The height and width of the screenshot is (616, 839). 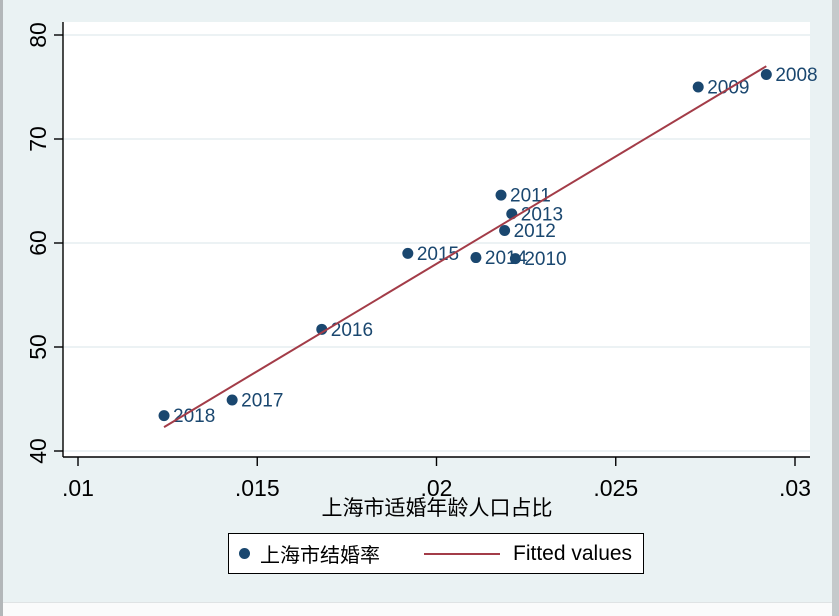 I want to click on data-point-2014, so click(x=476, y=258).